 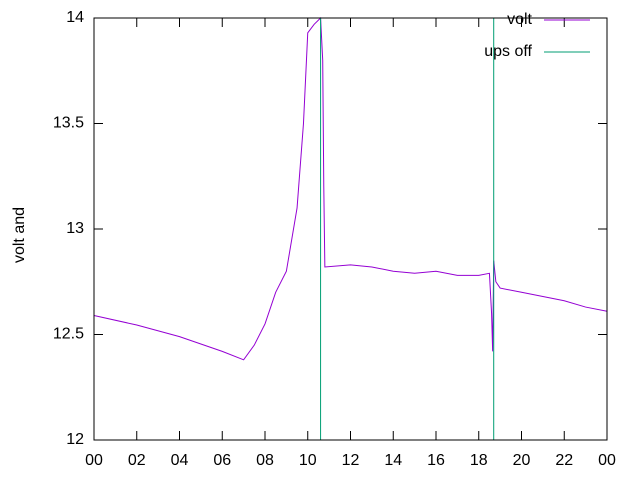 What do you see at coordinates (393, 460) in the screenshot?
I see `x-tick-label: 14` at bounding box center [393, 460].